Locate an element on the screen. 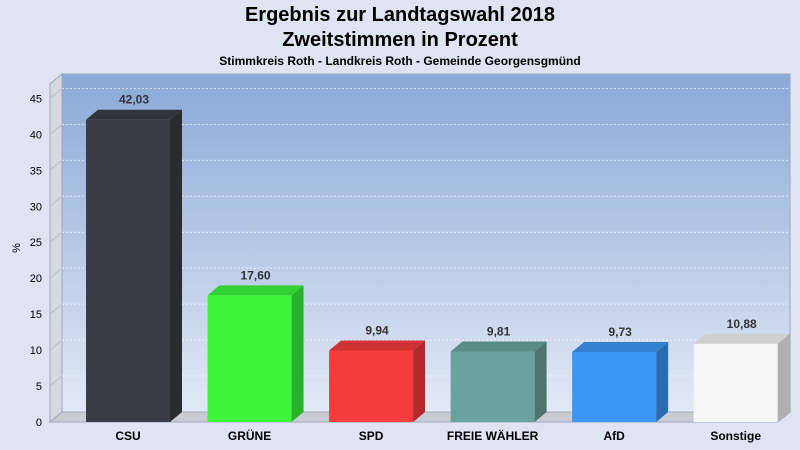 Image resolution: width=800 pixels, height=450 pixels. y-tick-label: 35 is located at coordinates (36, 171).